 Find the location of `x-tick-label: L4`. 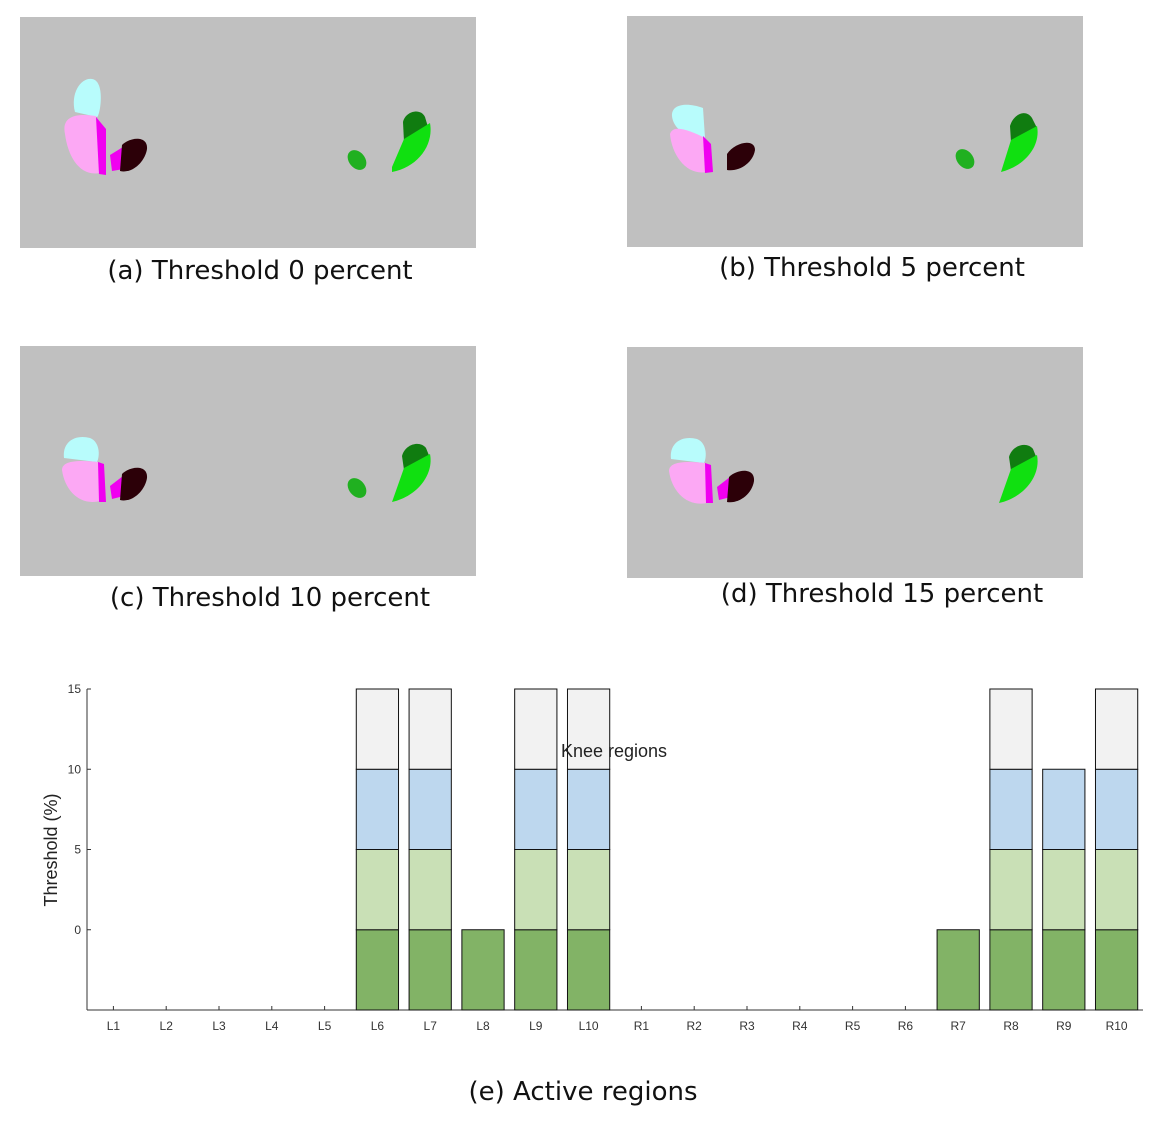

x-tick-label: L4 is located at coordinates (272, 1026).